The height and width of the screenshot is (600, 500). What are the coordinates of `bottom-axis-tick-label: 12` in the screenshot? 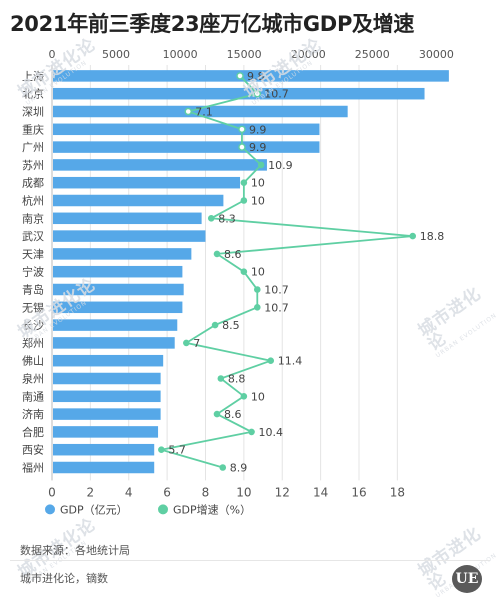 It's located at (282, 492).